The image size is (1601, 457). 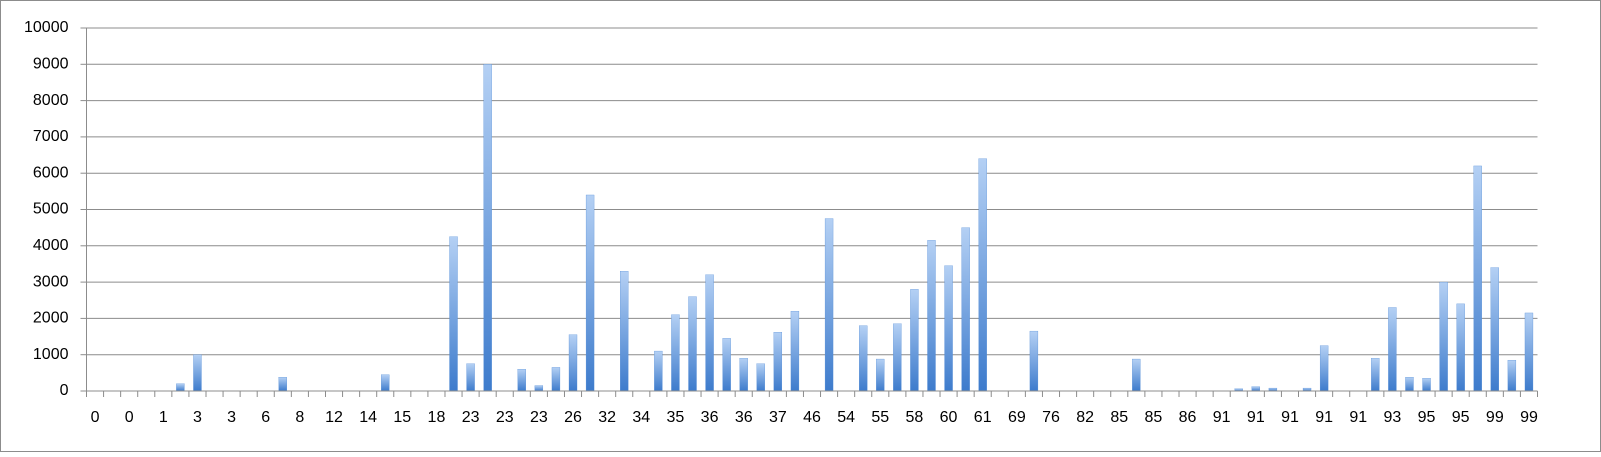 I want to click on x-tick-label: 82, so click(x=1085, y=417).